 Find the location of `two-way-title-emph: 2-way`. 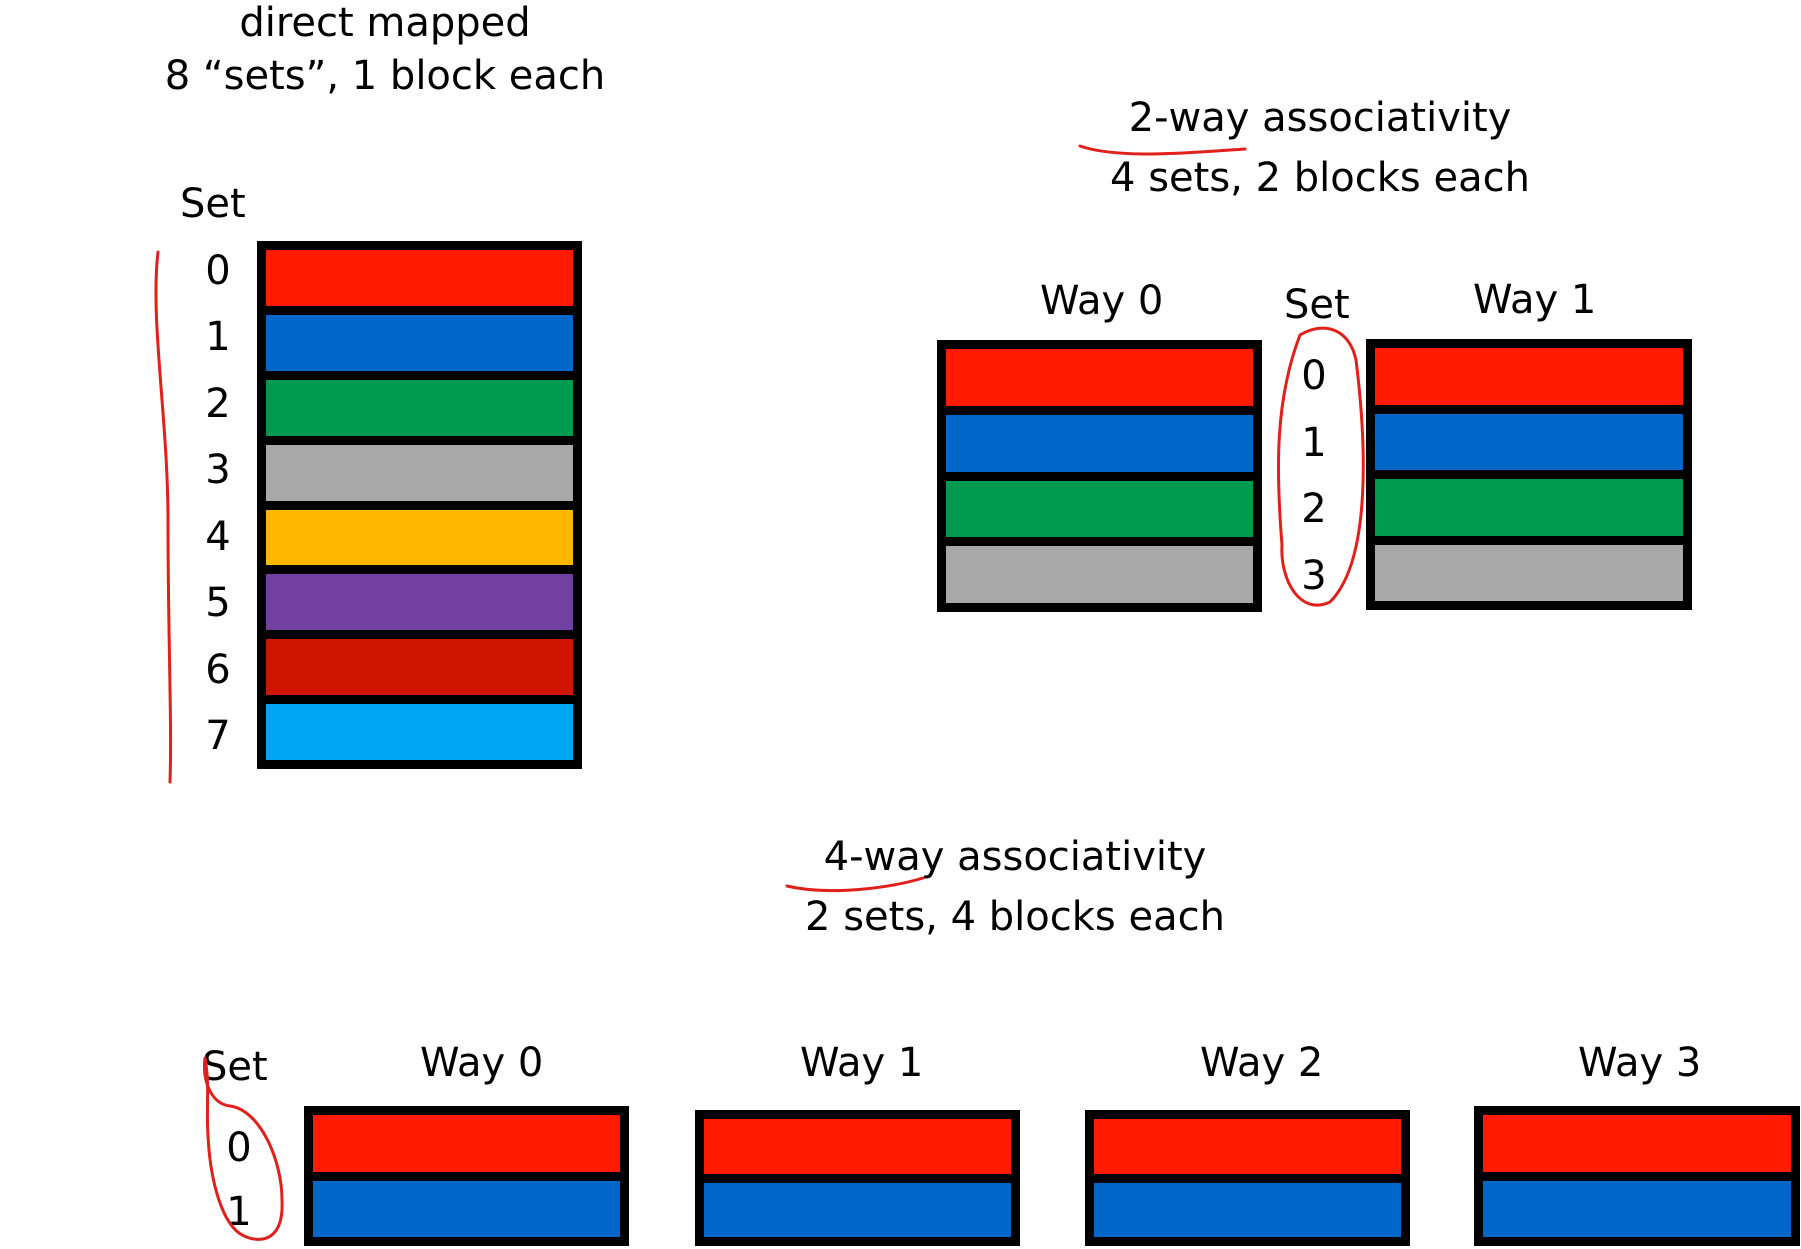

two-way-title-emph: 2-way is located at coordinates (1189, 118).